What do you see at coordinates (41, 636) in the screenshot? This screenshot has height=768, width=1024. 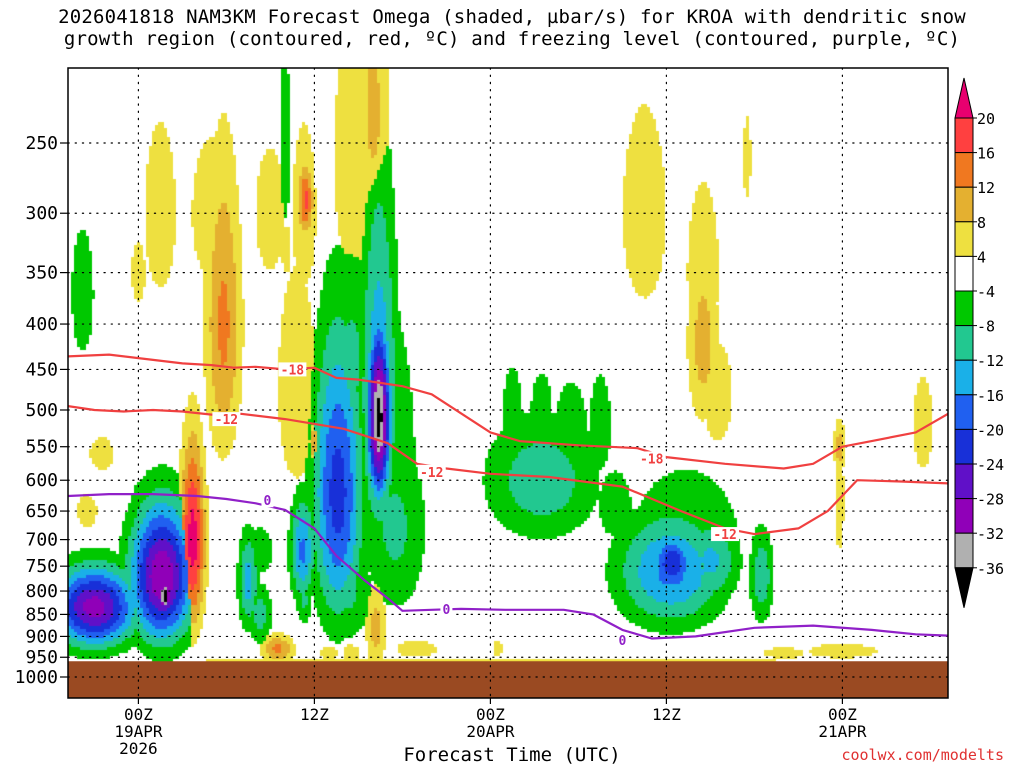 I see `y-tick-label-900: 900` at bounding box center [41, 636].